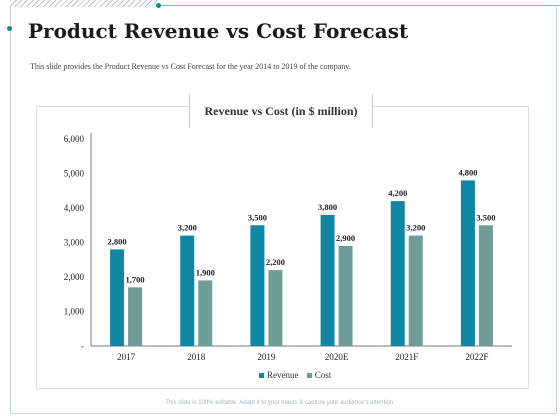 The image size is (560, 420). Describe the element at coordinates (275, 308) in the screenshot. I see `bar-cost-2019` at that location.